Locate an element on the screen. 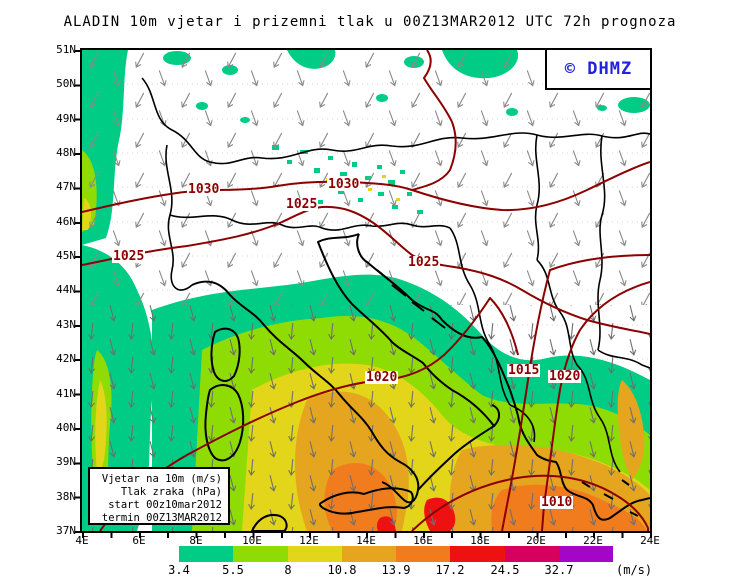 The image size is (740, 582). isobar-label: 1015 is located at coordinates (524, 370).